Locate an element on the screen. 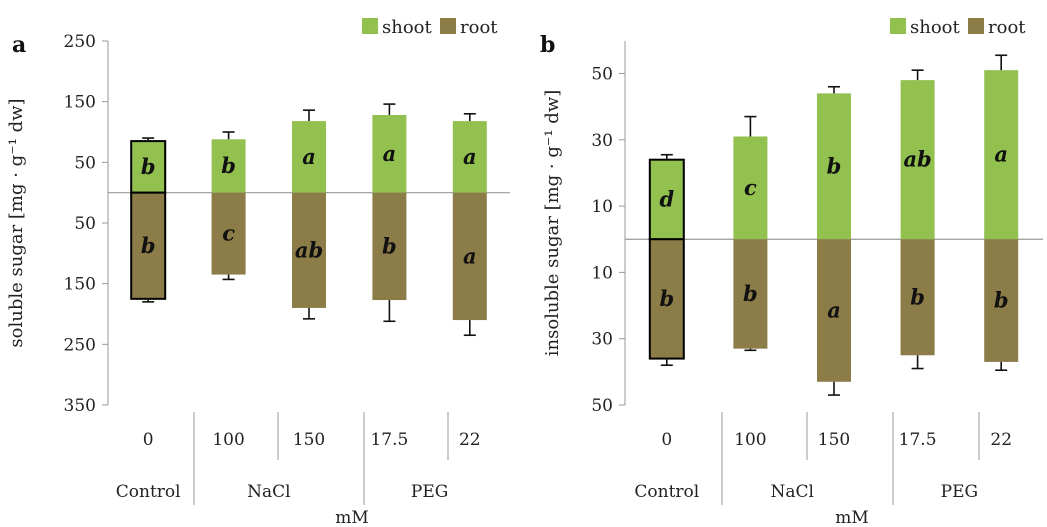 This screenshot has width=1047, height=527. panel-label: b is located at coordinates (547, 45).